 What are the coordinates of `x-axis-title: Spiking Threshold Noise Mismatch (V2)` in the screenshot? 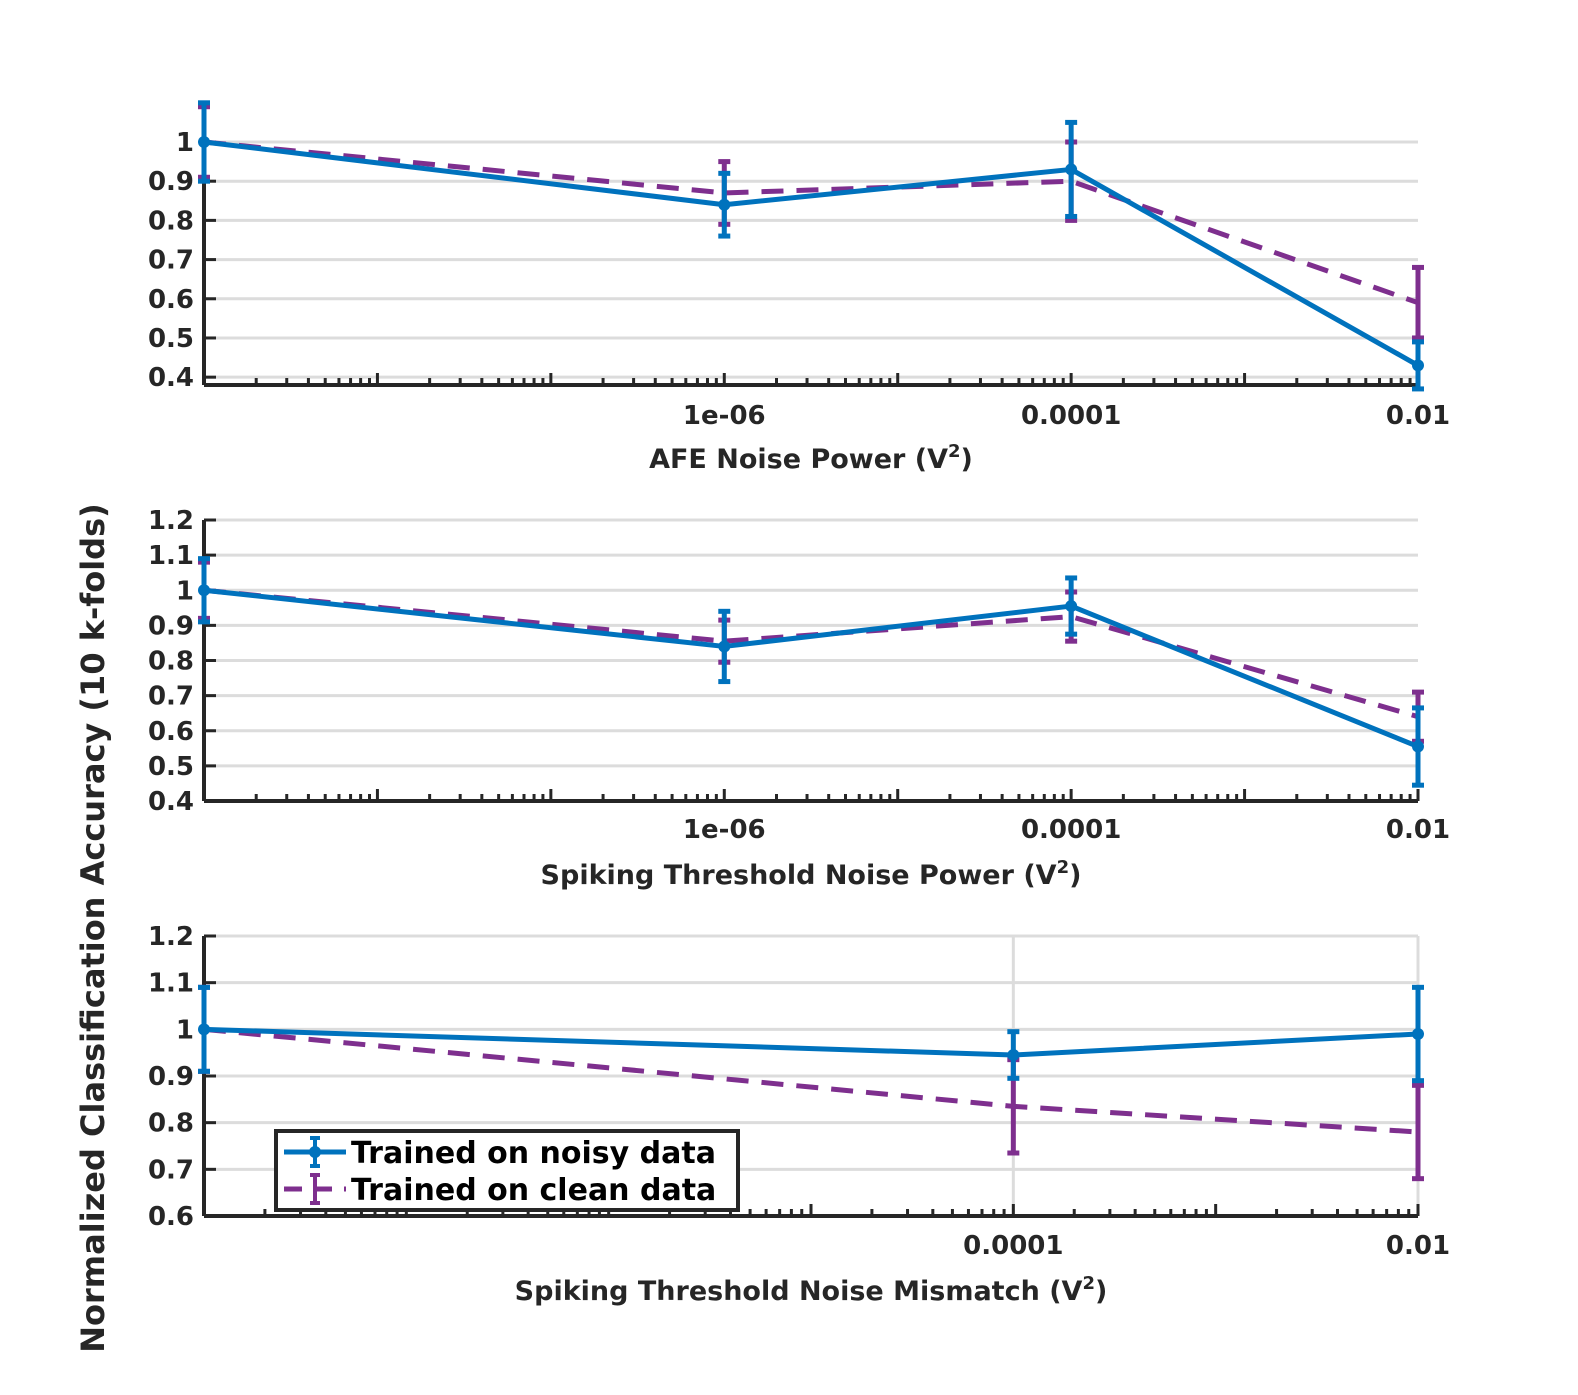 It's located at (811, 1290).